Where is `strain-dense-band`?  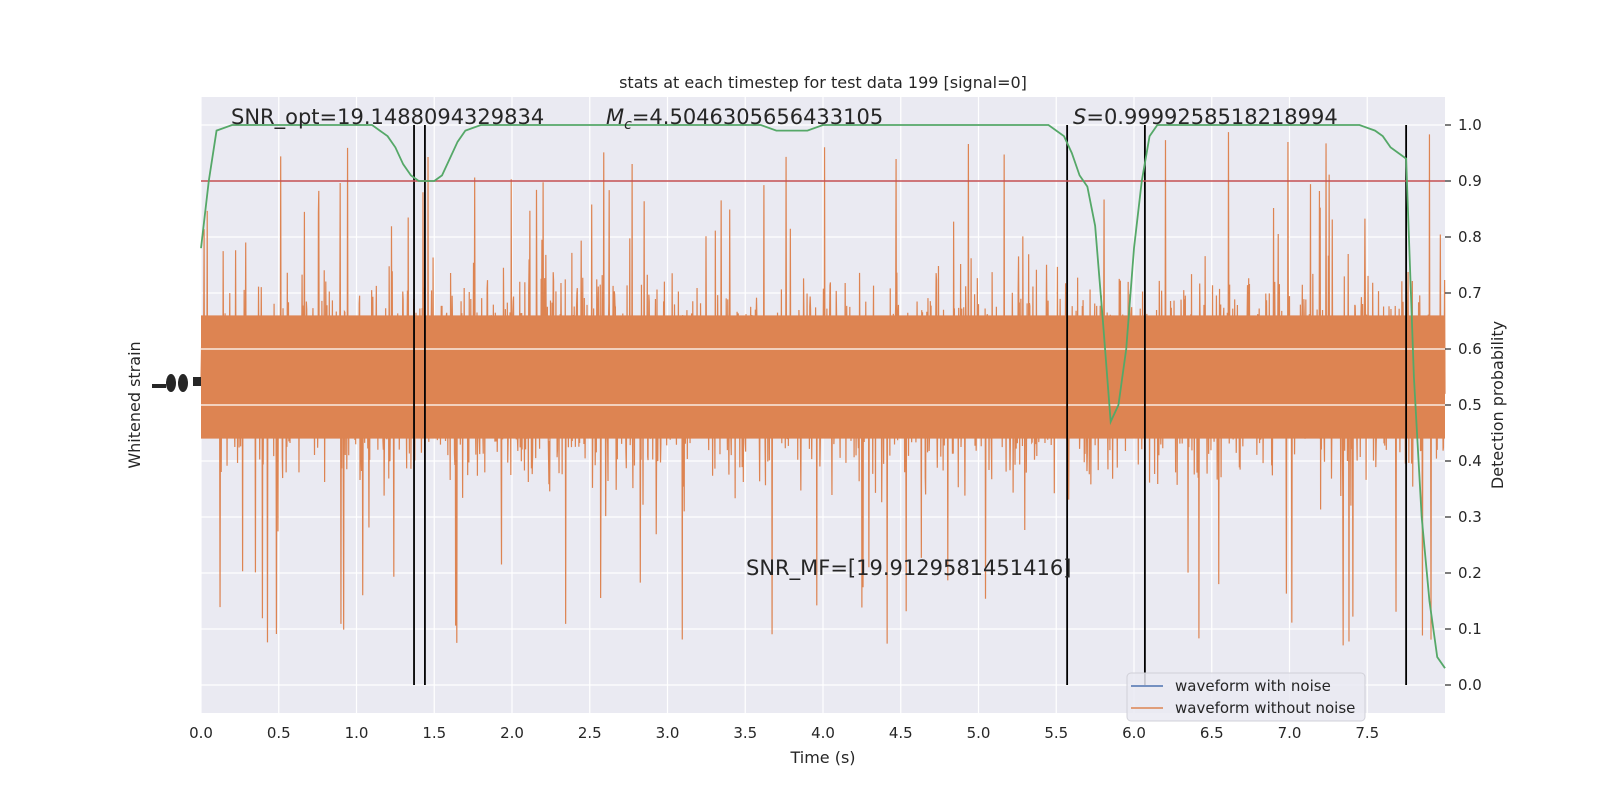 strain-dense-band is located at coordinates (823, 377).